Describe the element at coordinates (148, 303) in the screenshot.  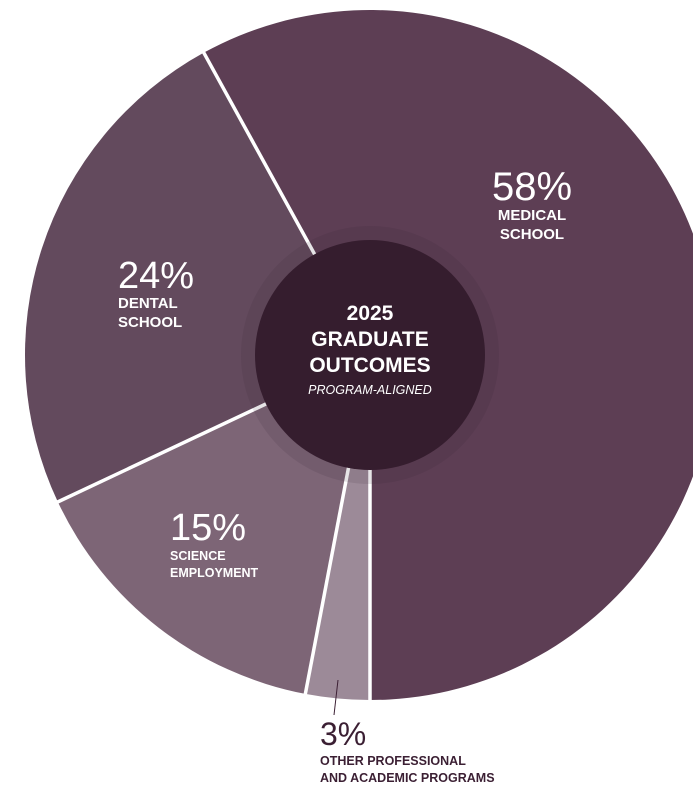
I see `category-label-line: DENTAL` at that location.